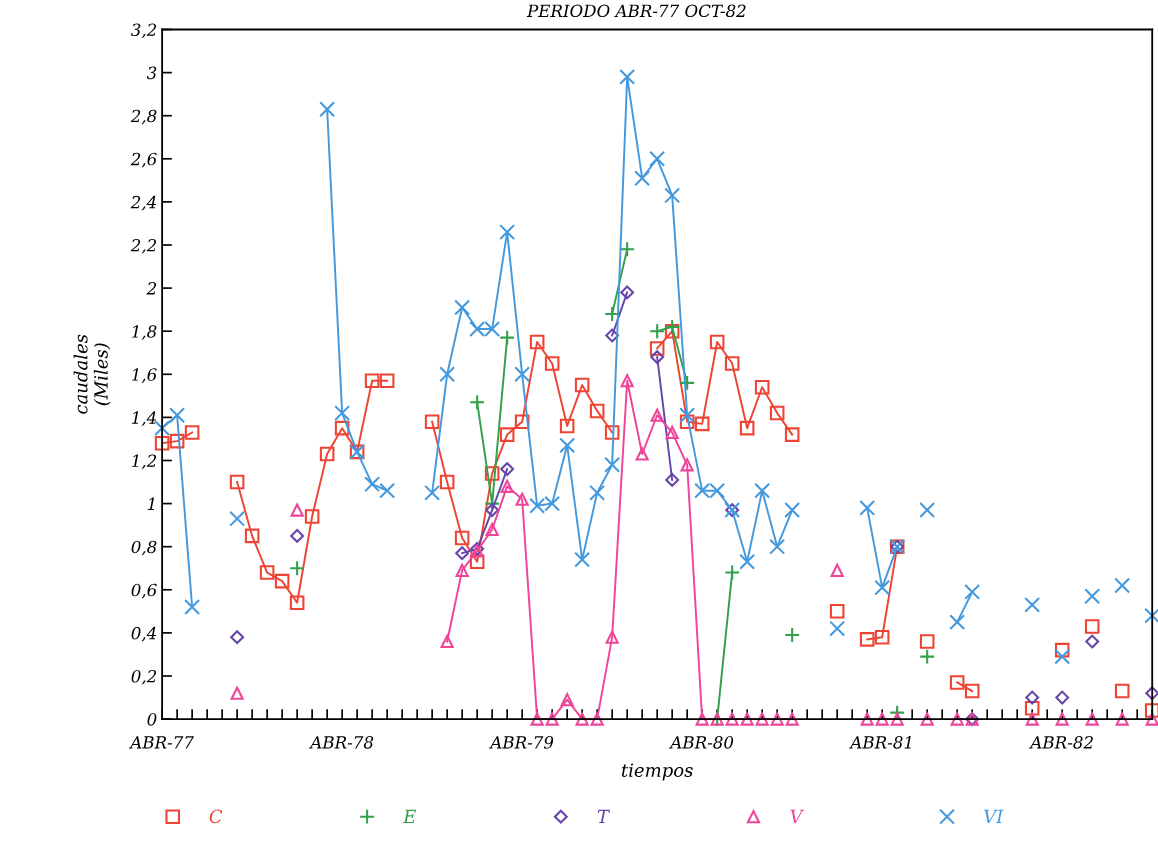 Image resolution: width=1158 pixels, height=843 pixels. What do you see at coordinates (143, 31) in the screenshot?
I see `y-tick-label: 3,2` at bounding box center [143, 31].